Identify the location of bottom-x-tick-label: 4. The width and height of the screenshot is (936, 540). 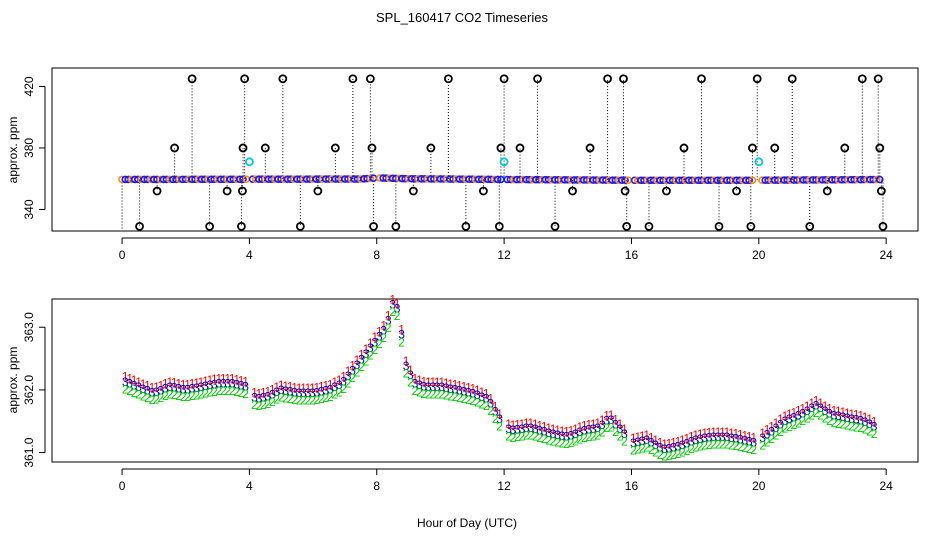
(249, 486).